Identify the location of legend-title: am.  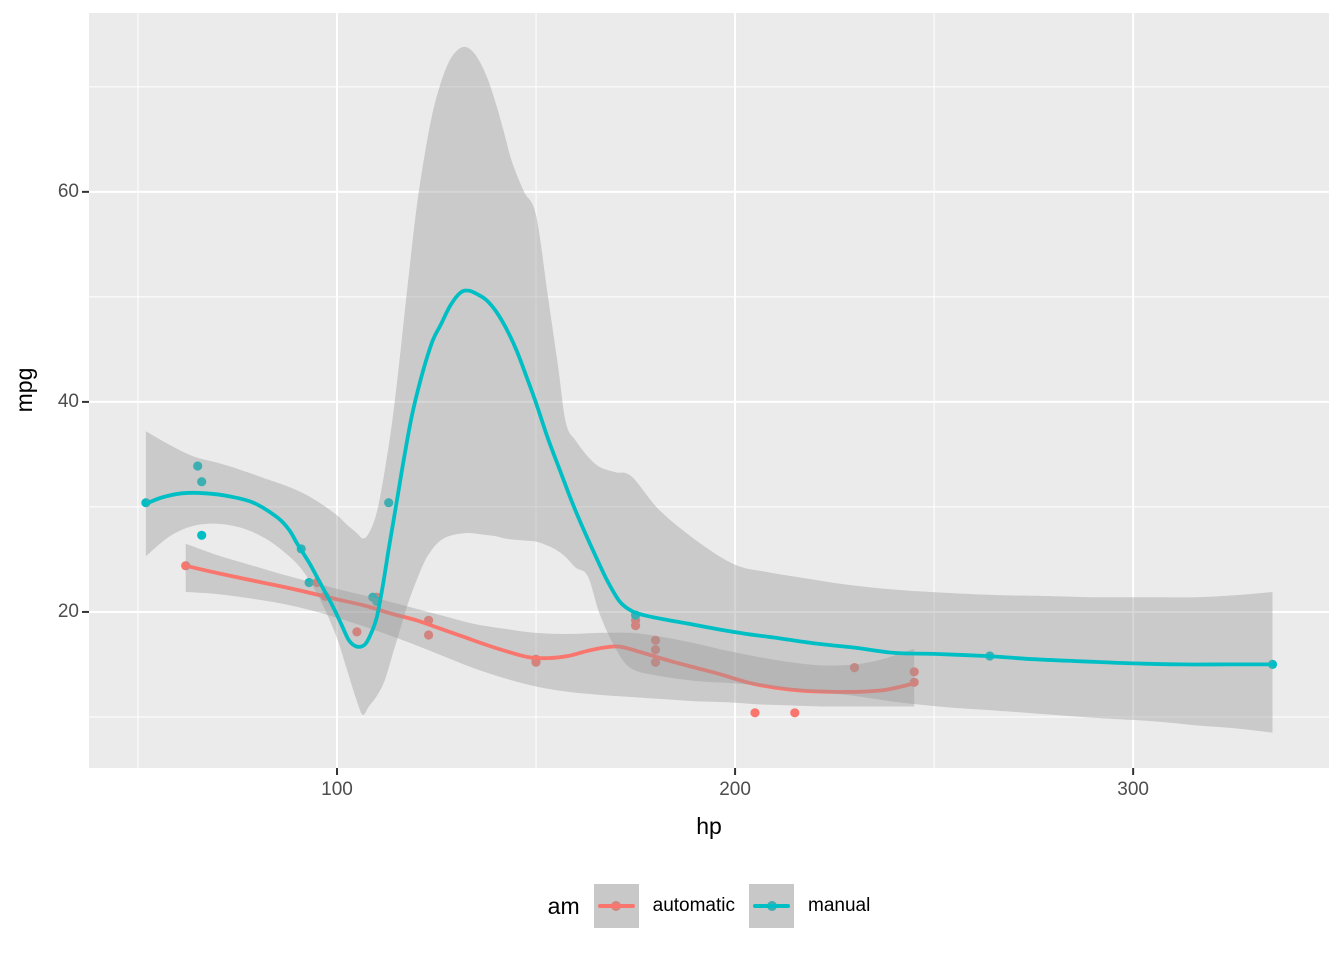
(563, 905).